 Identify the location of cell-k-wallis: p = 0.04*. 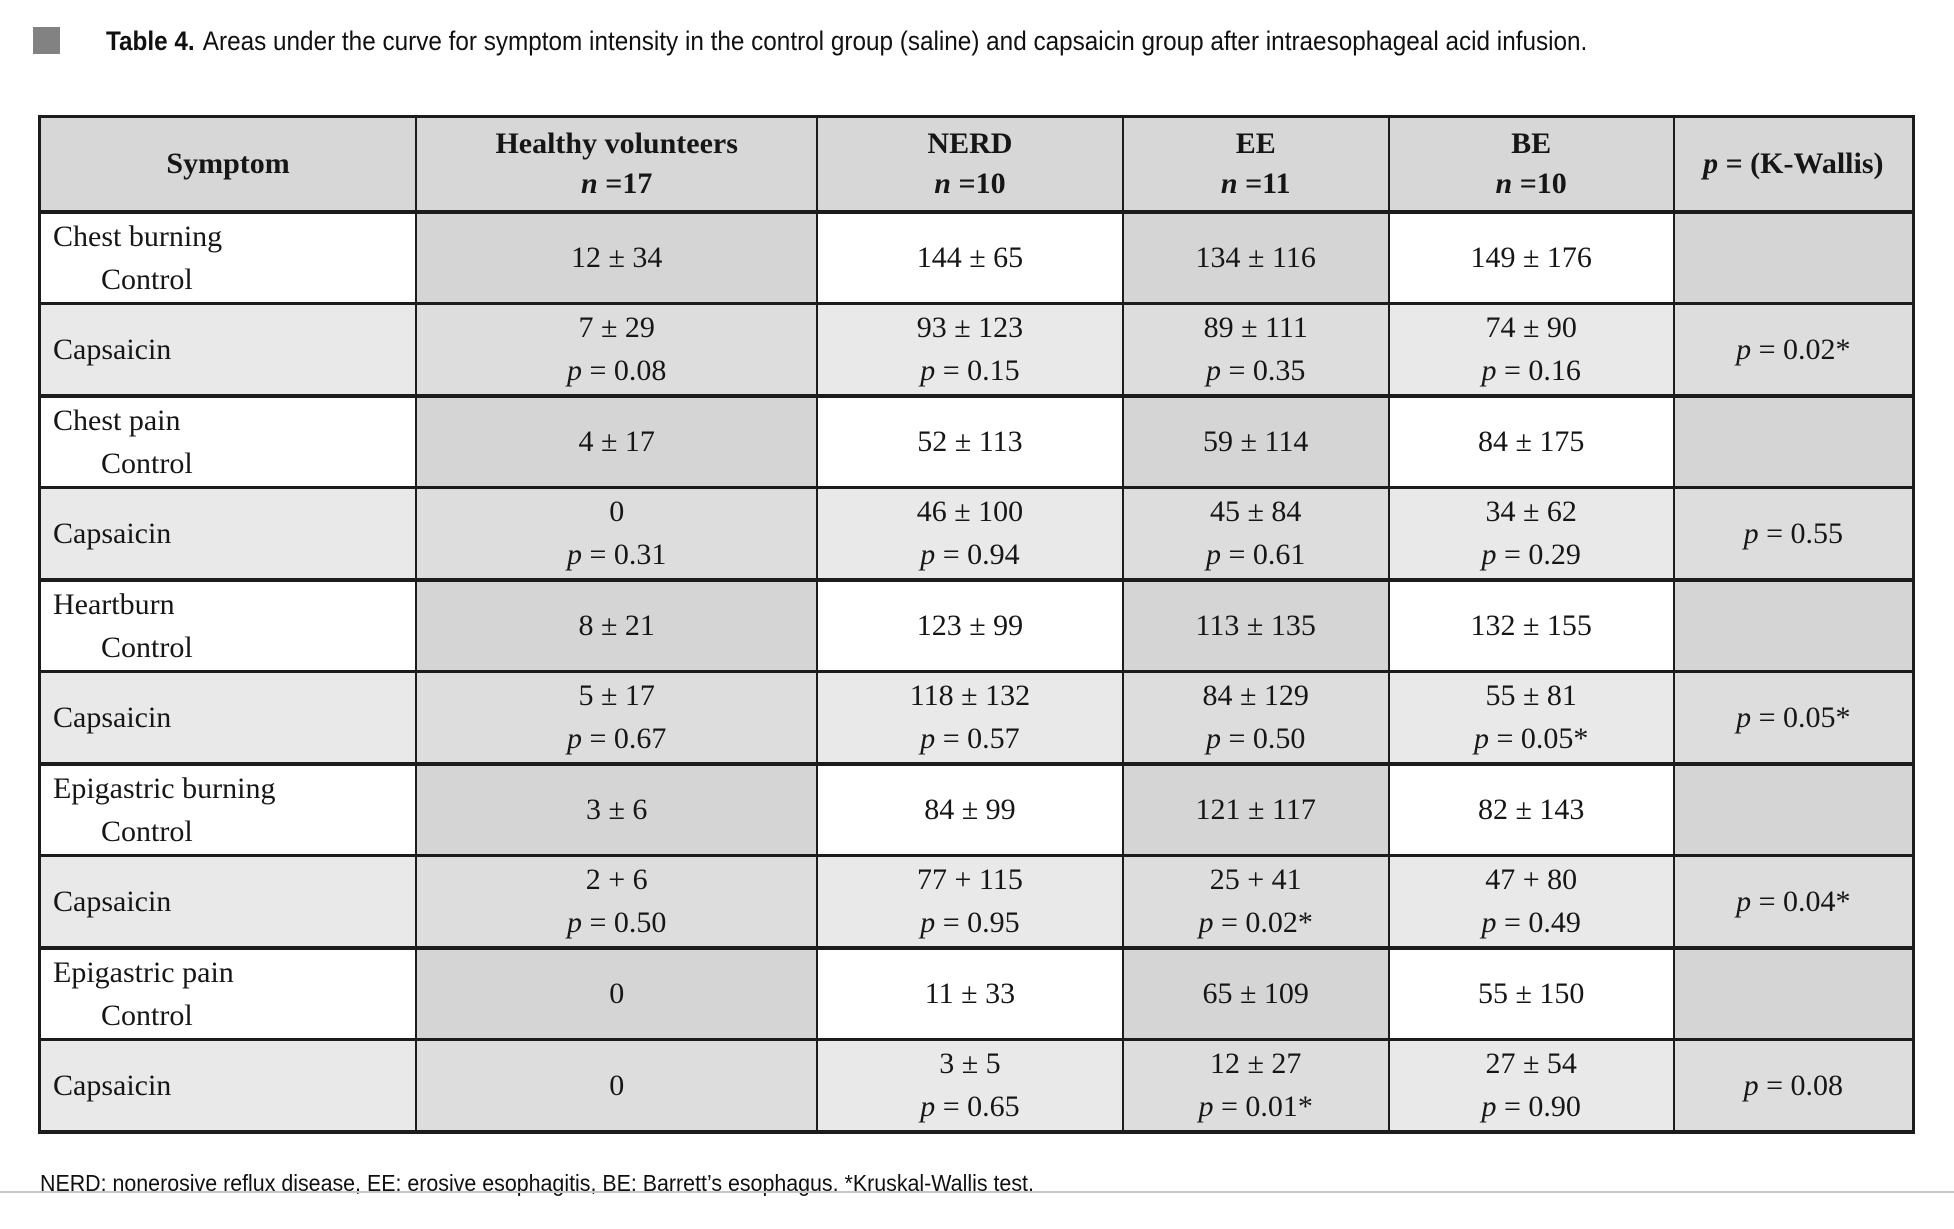
(1793, 902).